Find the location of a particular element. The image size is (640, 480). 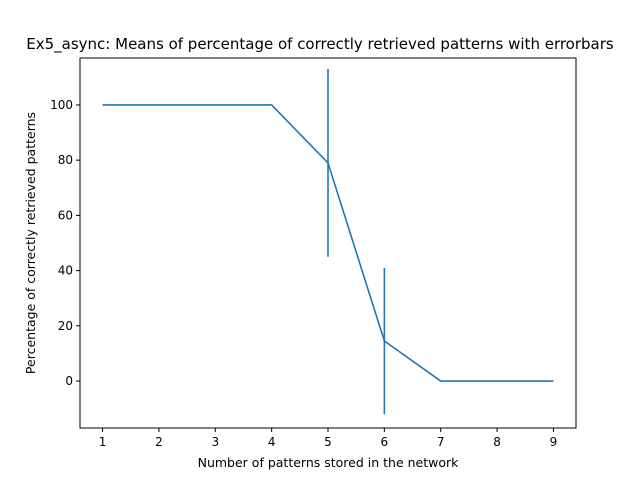

x-axis-label: Number of patterns stored in the network is located at coordinates (329, 462).